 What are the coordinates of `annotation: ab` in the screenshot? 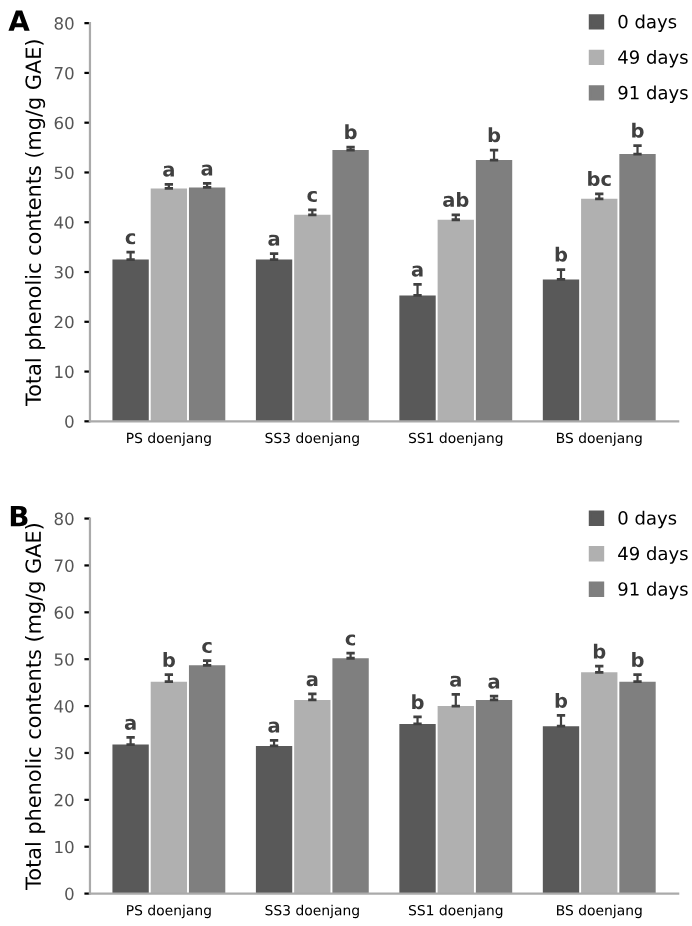 It's located at (456, 199).